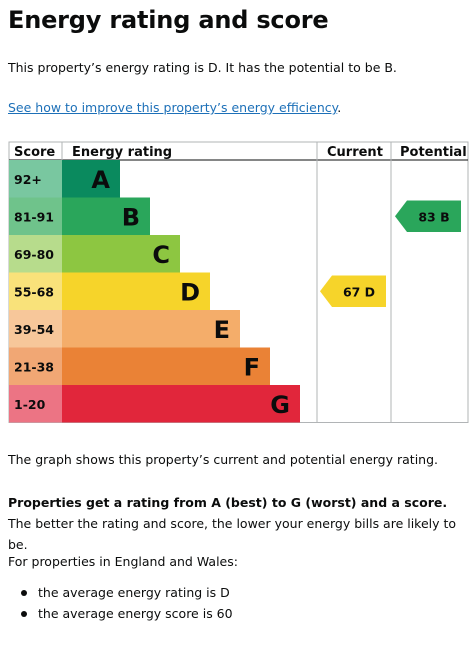 Image resolution: width=470 pixels, height=665 pixels. What do you see at coordinates (123, 561) in the screenshot?
I see `region-intro: For properties in England and Wales:` at bounding box center [123, 561].